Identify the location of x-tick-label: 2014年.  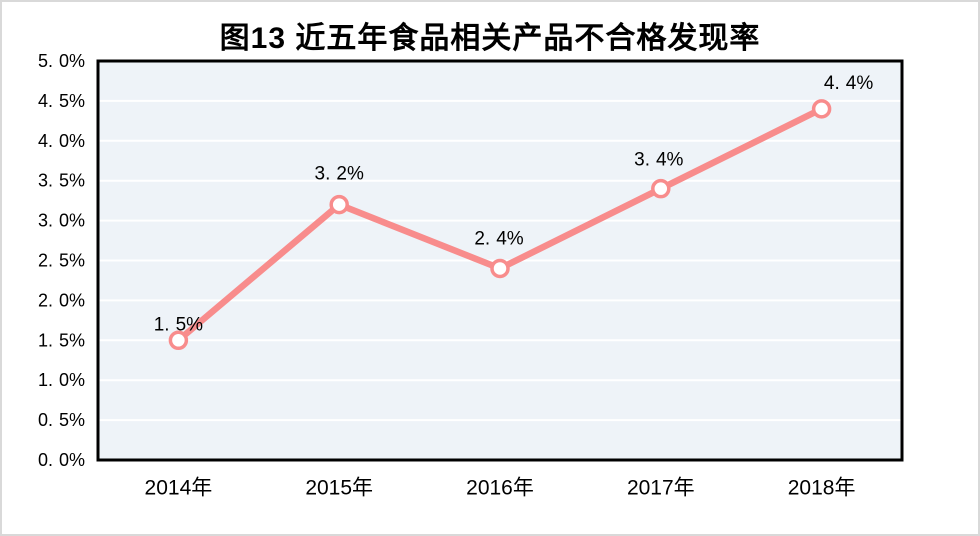
(179, 488).